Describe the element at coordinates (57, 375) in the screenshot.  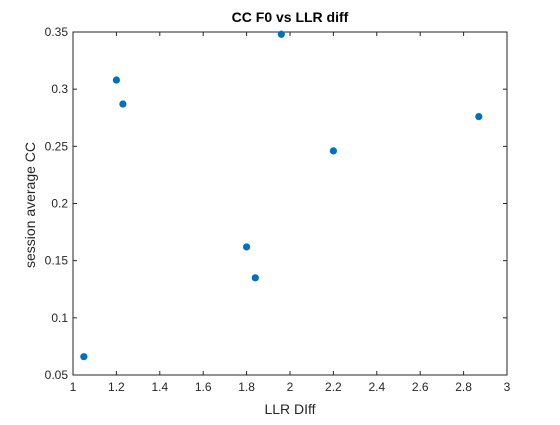
I see `y-tick-label: 0.05` at that location.